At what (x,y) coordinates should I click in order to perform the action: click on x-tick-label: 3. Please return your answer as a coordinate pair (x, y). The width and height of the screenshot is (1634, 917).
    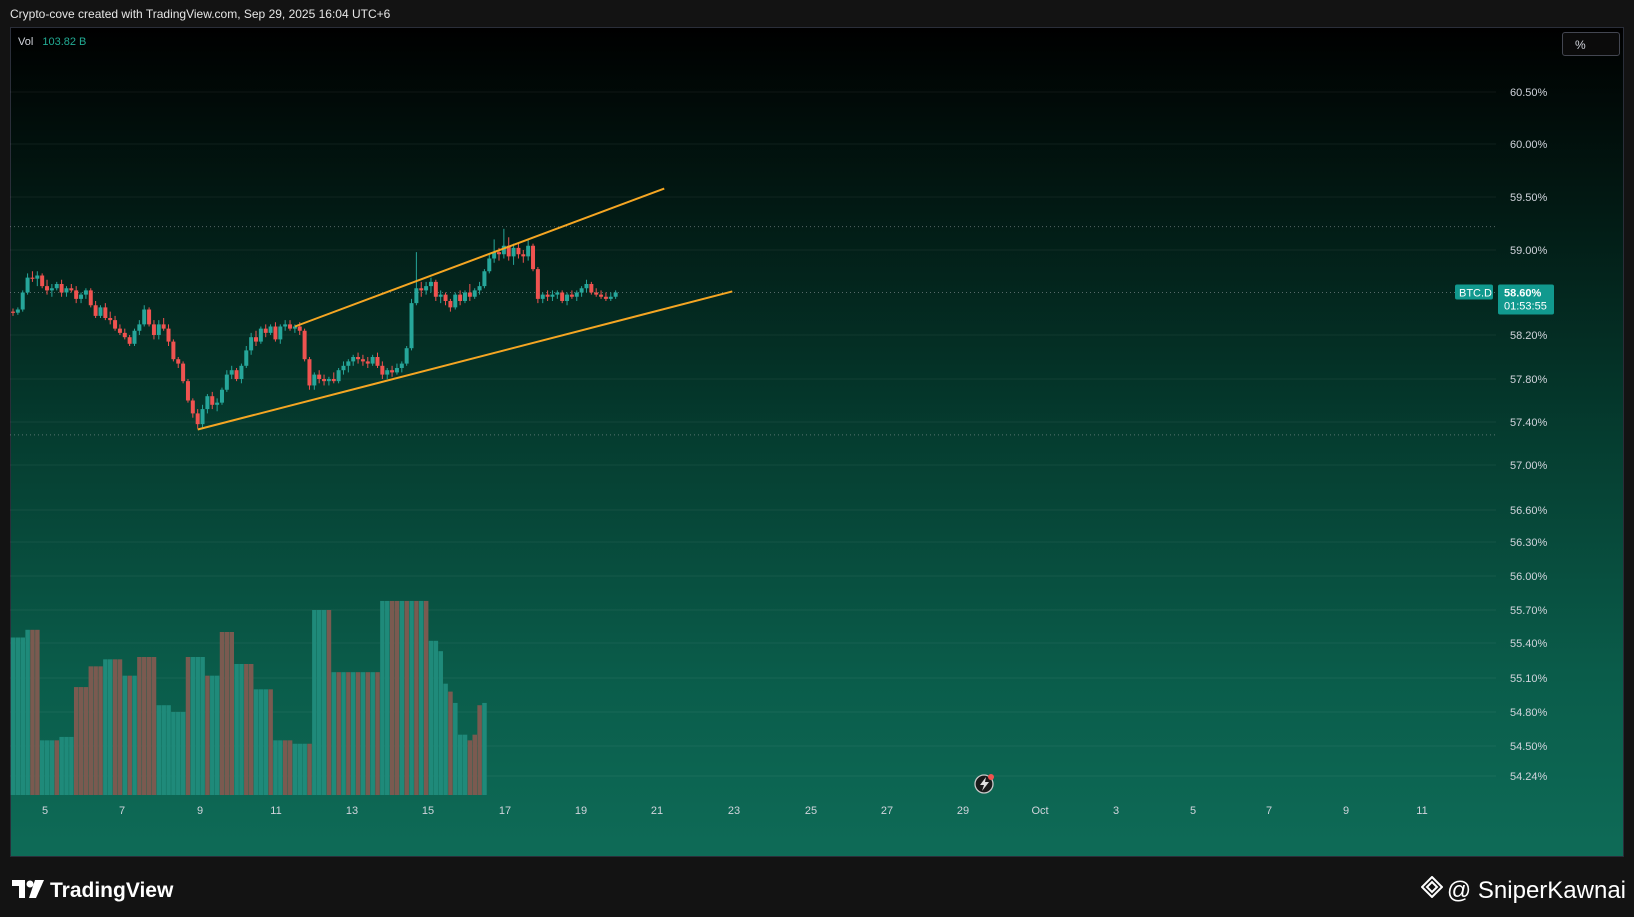
    Looking at the image, I should click on (1116, 811).